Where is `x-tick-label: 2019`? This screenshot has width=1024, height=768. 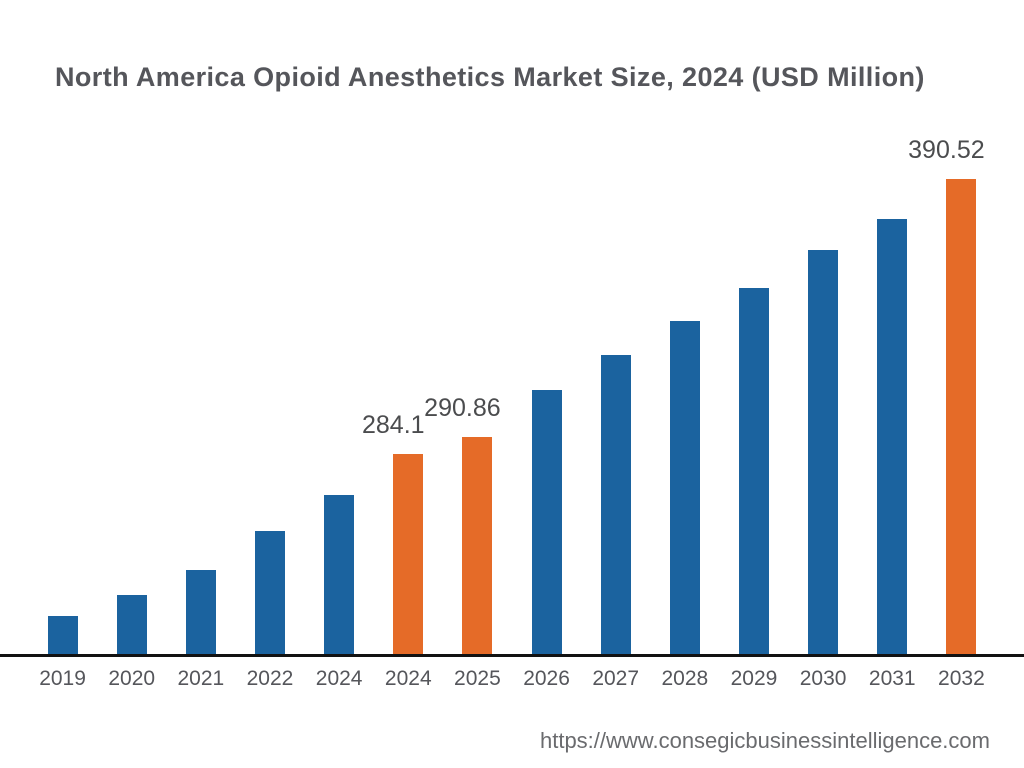 x-tick-label: 2019 is located at coordinates (62, 678).